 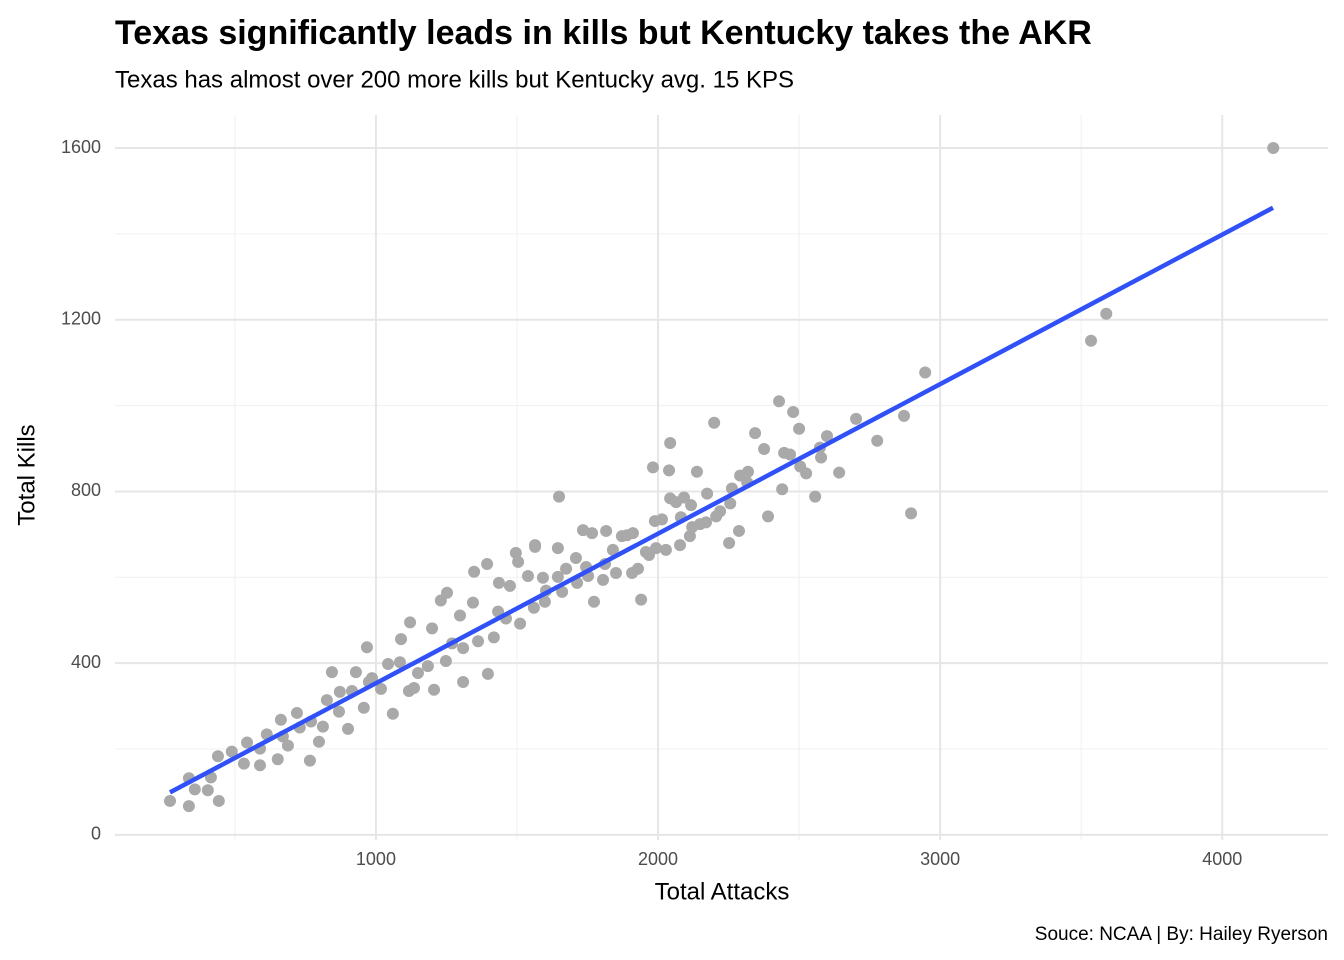 What do you see at coordinates (86, 662) in the screenshot?
I see `y-tick-label: 400` at bounding box center [86, 662].